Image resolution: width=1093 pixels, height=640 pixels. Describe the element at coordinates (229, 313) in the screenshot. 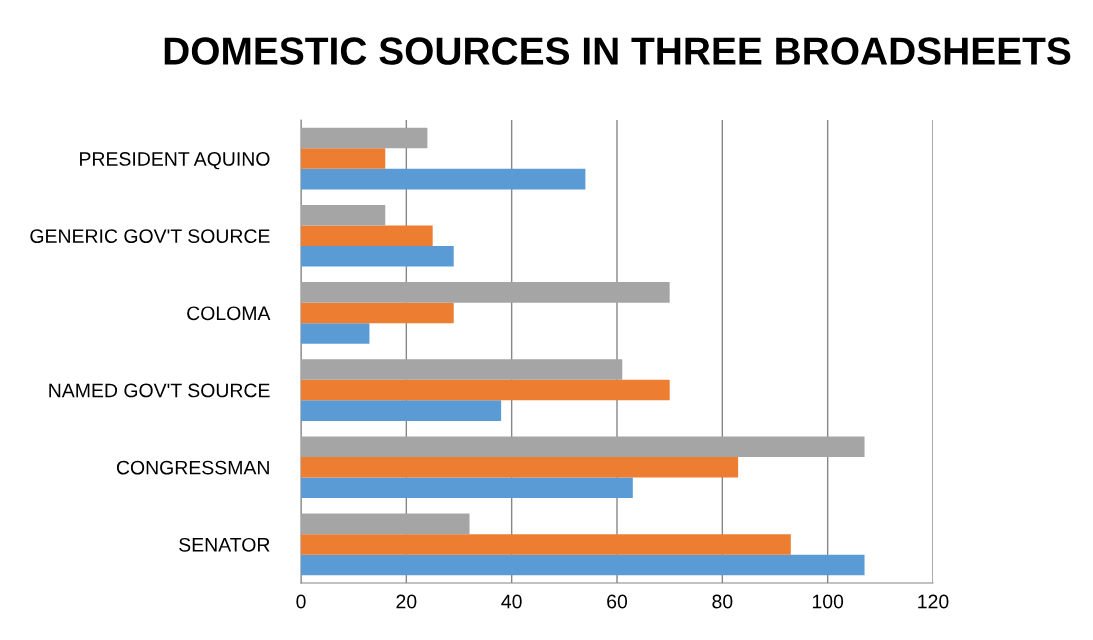

I see `y-tick-label: COLOMA` at that location.